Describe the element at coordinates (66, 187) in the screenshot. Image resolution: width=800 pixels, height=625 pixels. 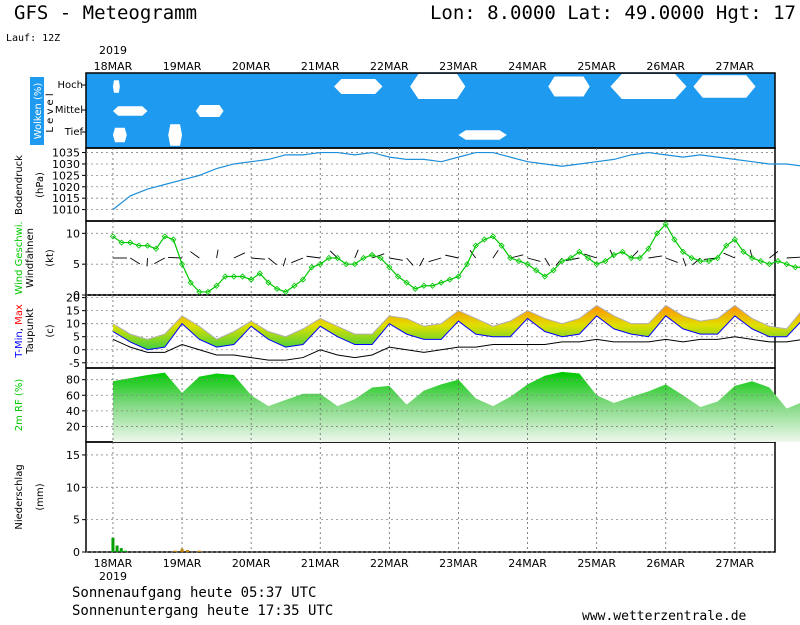
I see `y-tick-label: 1020` at that location.